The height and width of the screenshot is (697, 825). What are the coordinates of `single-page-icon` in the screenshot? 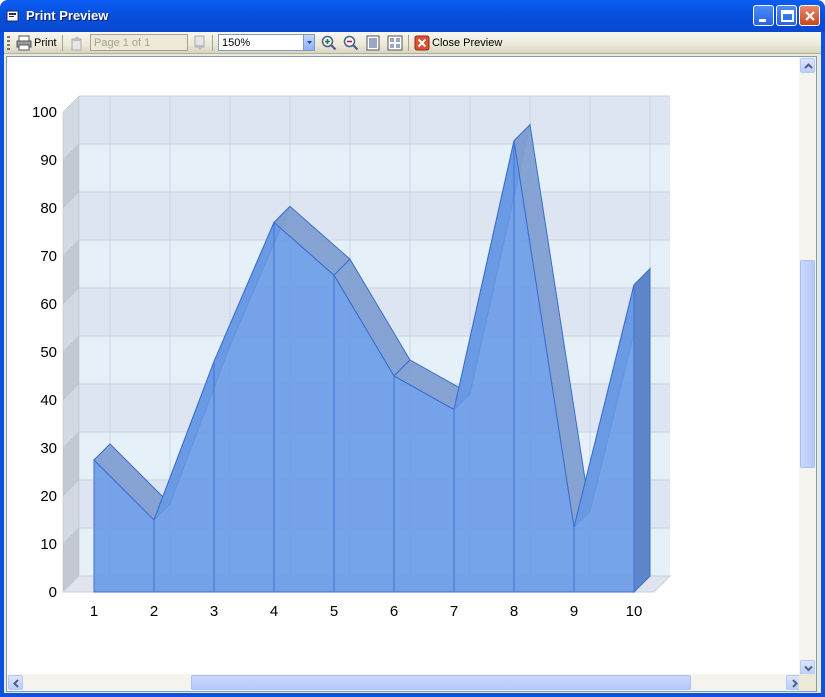 It's located at (373, 43).